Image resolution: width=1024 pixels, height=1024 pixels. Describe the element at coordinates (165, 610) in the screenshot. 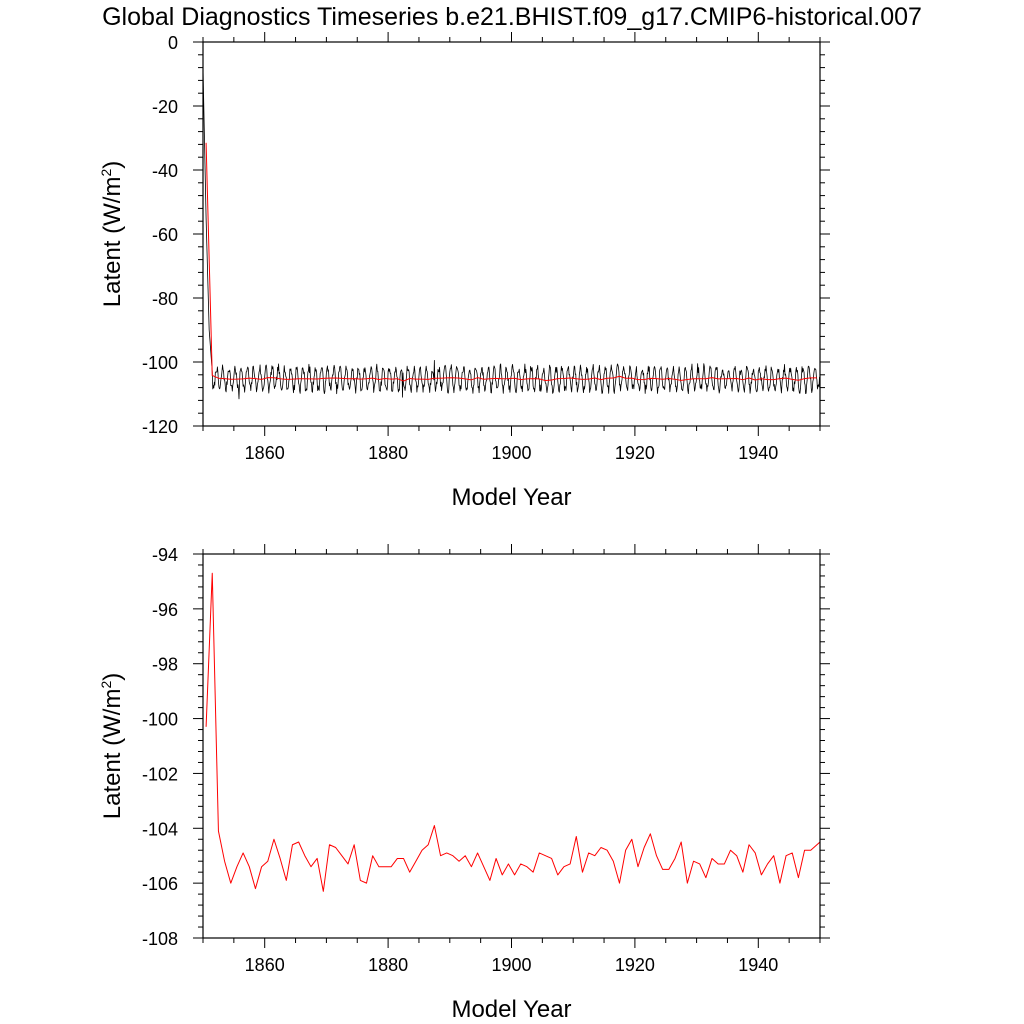

I see `y-tick-label: -96` at that location.